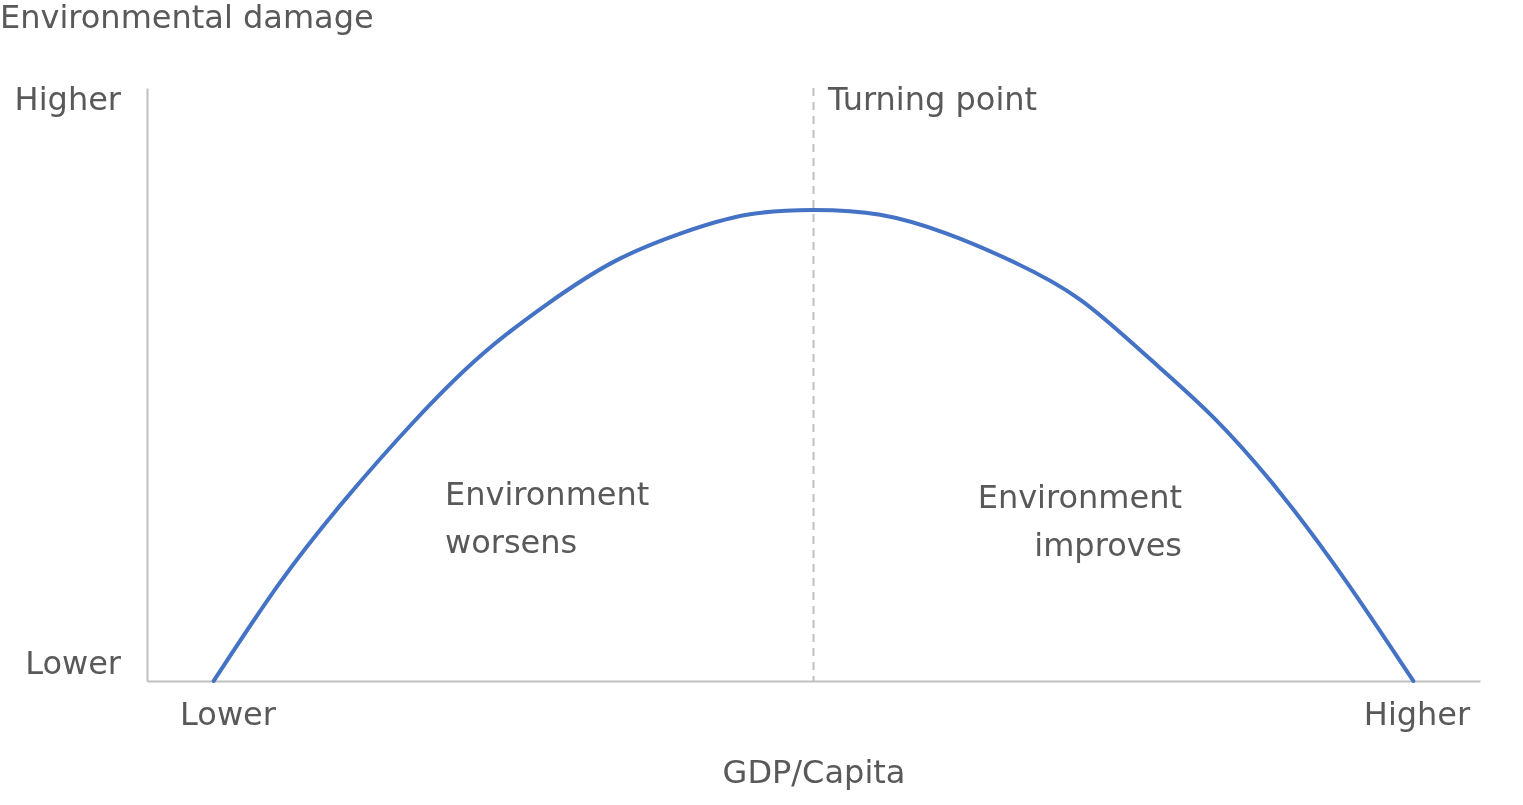  What do you see at coordinates (187, 18) in the screenshot?
I see `text: Environmental damage` at bounding box center [187, 18].